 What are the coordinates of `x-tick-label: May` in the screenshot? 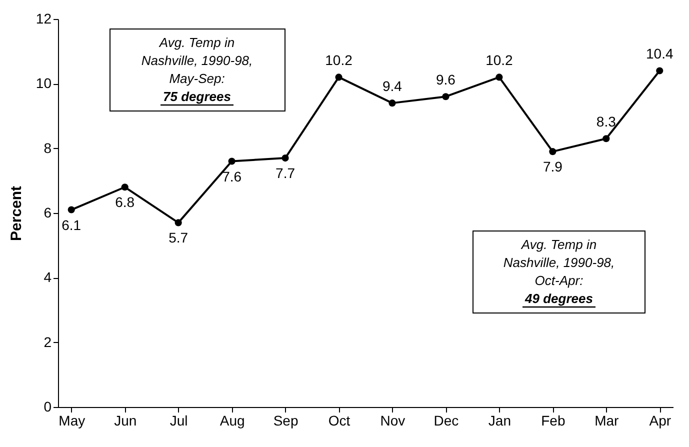 It's located at (72, 420).